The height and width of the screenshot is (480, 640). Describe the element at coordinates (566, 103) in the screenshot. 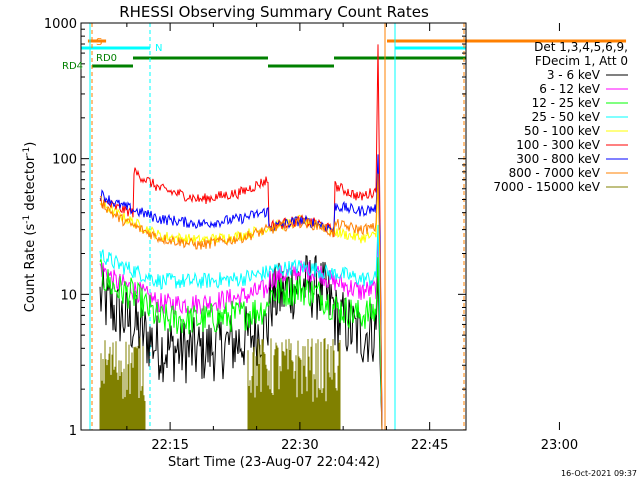

I see `legend-label: 12 - 25 keV` at that location.